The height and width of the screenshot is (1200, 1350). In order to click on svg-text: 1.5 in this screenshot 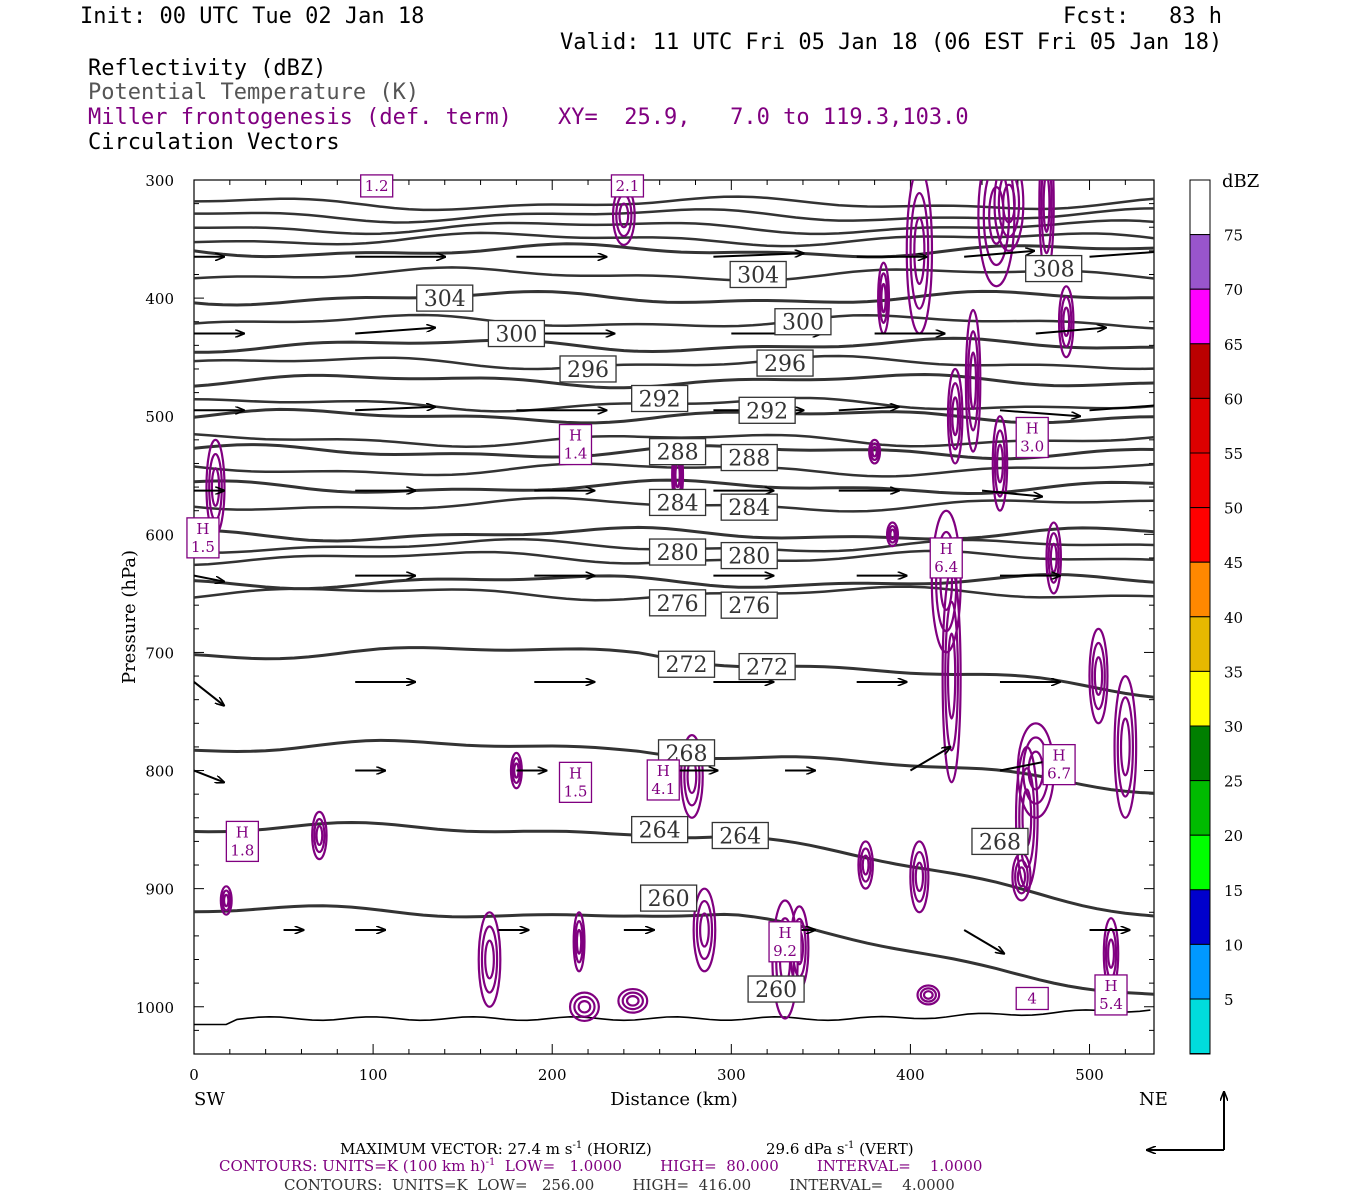, I will do `click(576, 791)`.